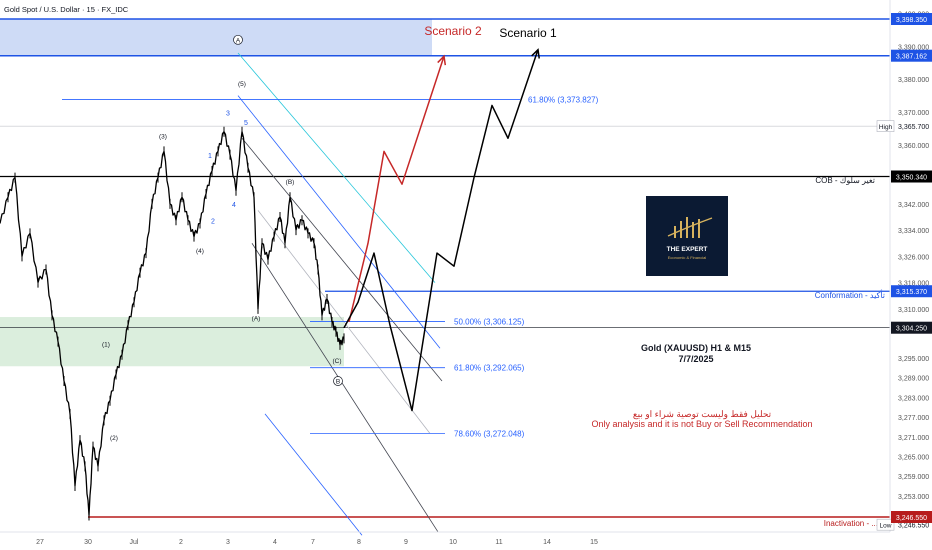 This screenshot has height=550, width=932. Describe the element at coordinates (913, 80) in the screenshot. I see `y-tick-2: 3,380.000` at that location.